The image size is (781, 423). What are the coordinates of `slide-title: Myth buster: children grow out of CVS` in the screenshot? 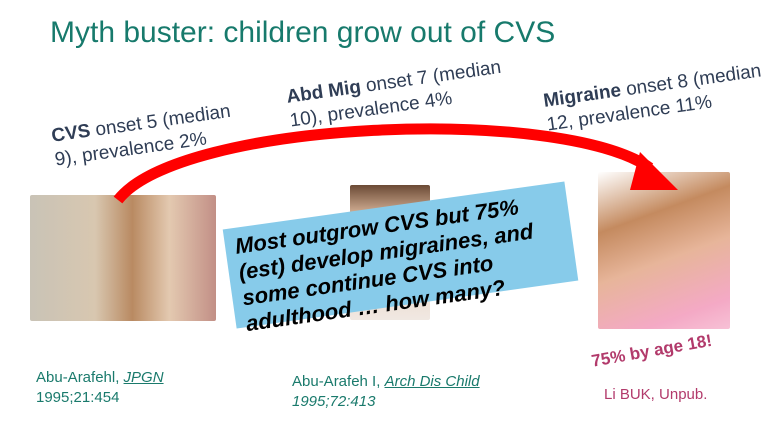 It's located at (303, 32).